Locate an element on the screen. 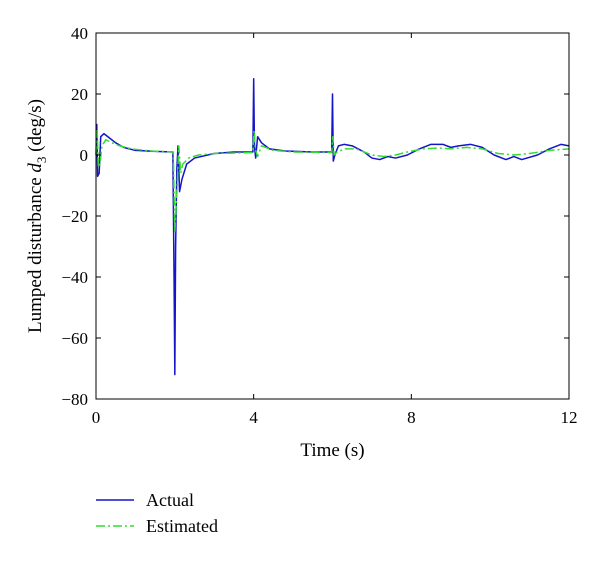  x-tick-label: 12 is located at coordinates (569, 417).